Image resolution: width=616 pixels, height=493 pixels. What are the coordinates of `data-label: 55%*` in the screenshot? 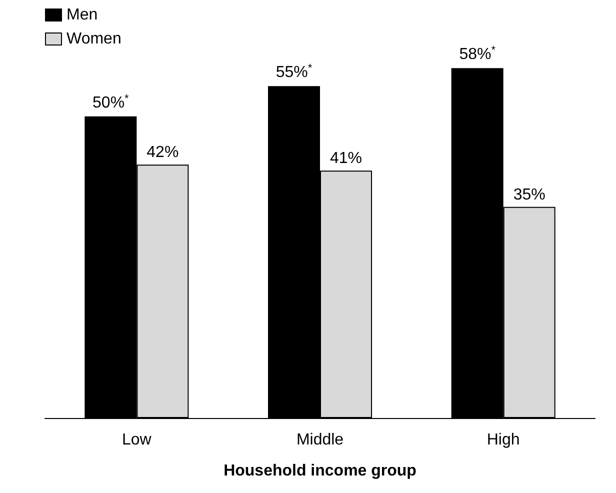 It's located at (294, 72).